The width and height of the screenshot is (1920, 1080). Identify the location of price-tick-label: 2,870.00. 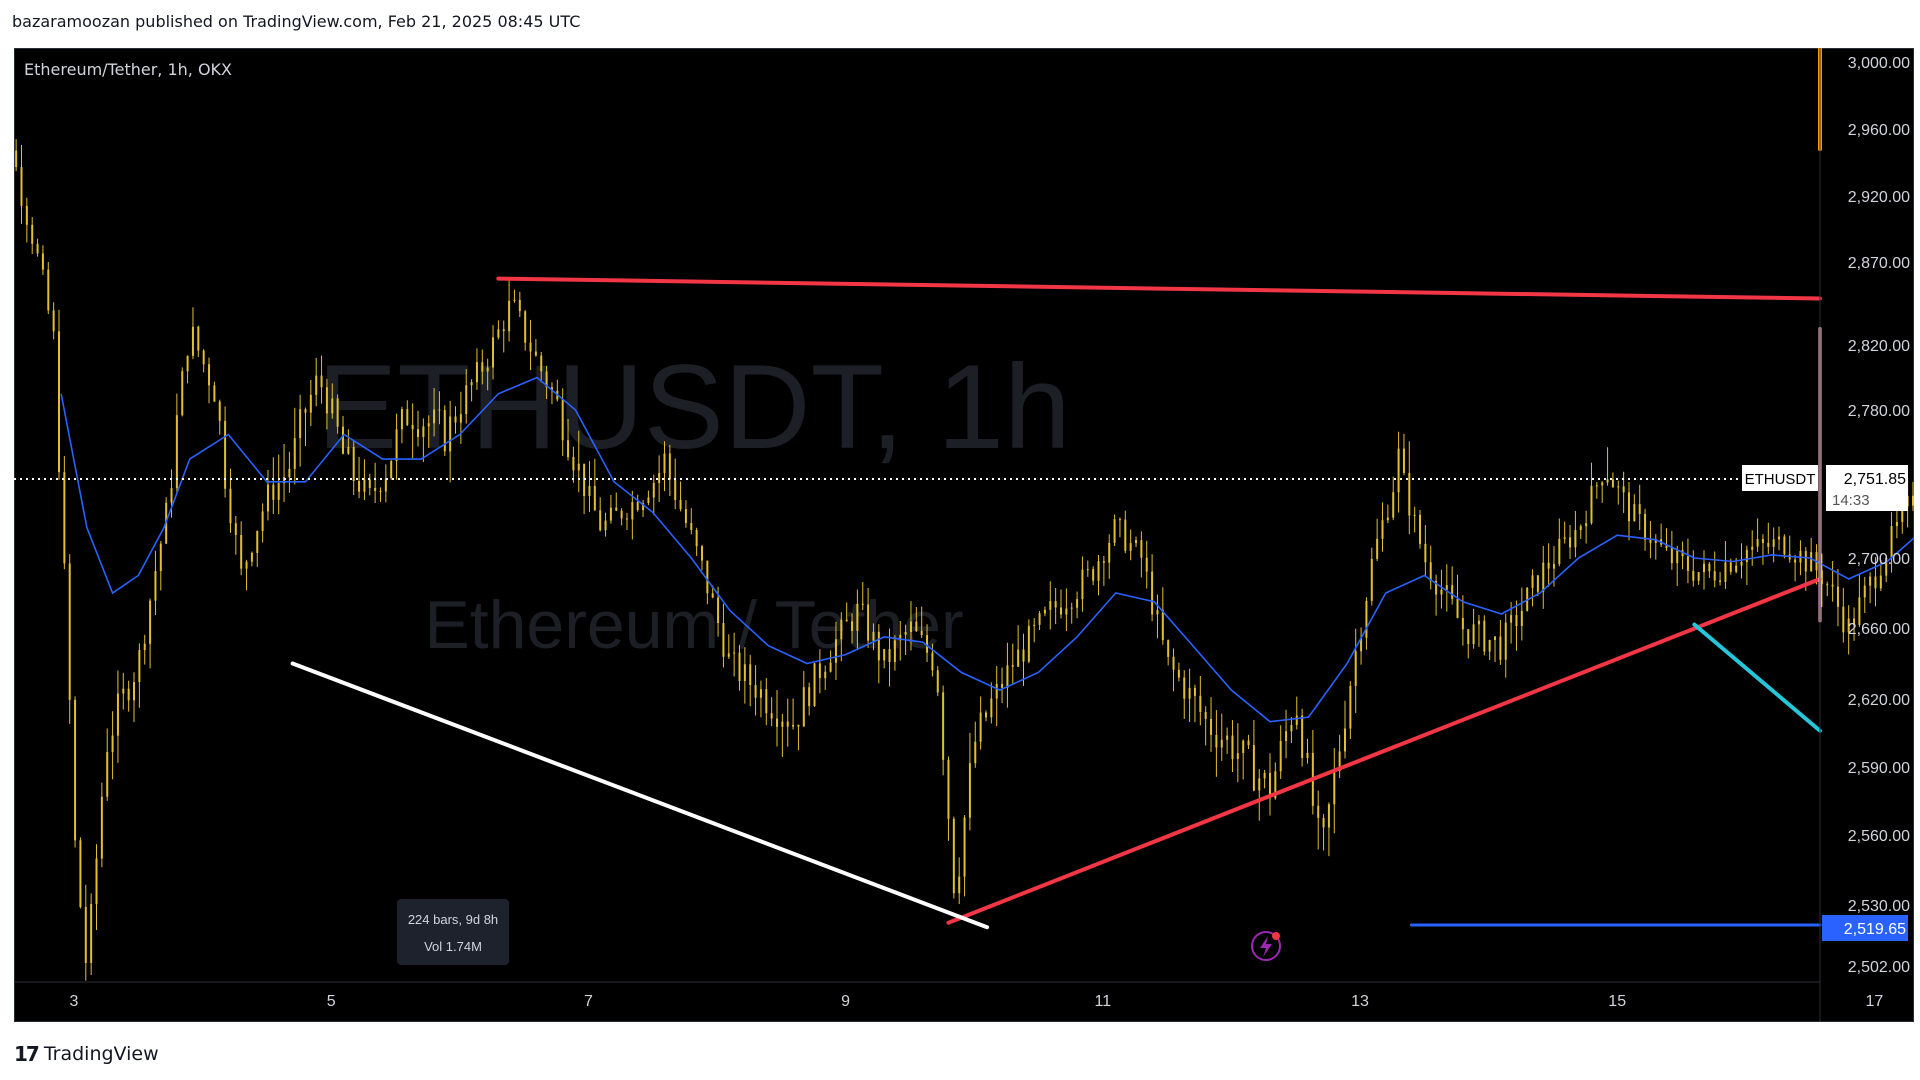
(1879, 263).